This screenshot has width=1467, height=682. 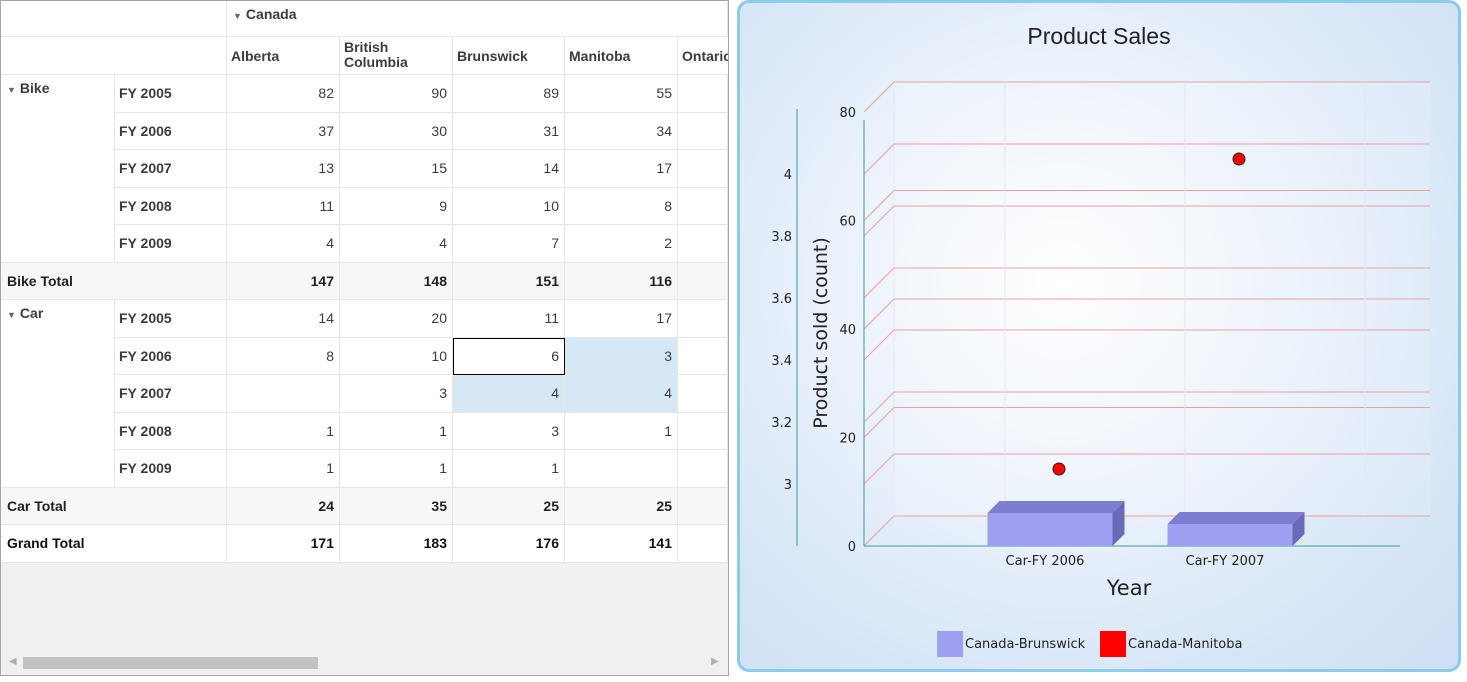 What do you see at coordinates (621, 94) in the screenshot?
I see `data-cell: 55` at bounding box center [621, 94].